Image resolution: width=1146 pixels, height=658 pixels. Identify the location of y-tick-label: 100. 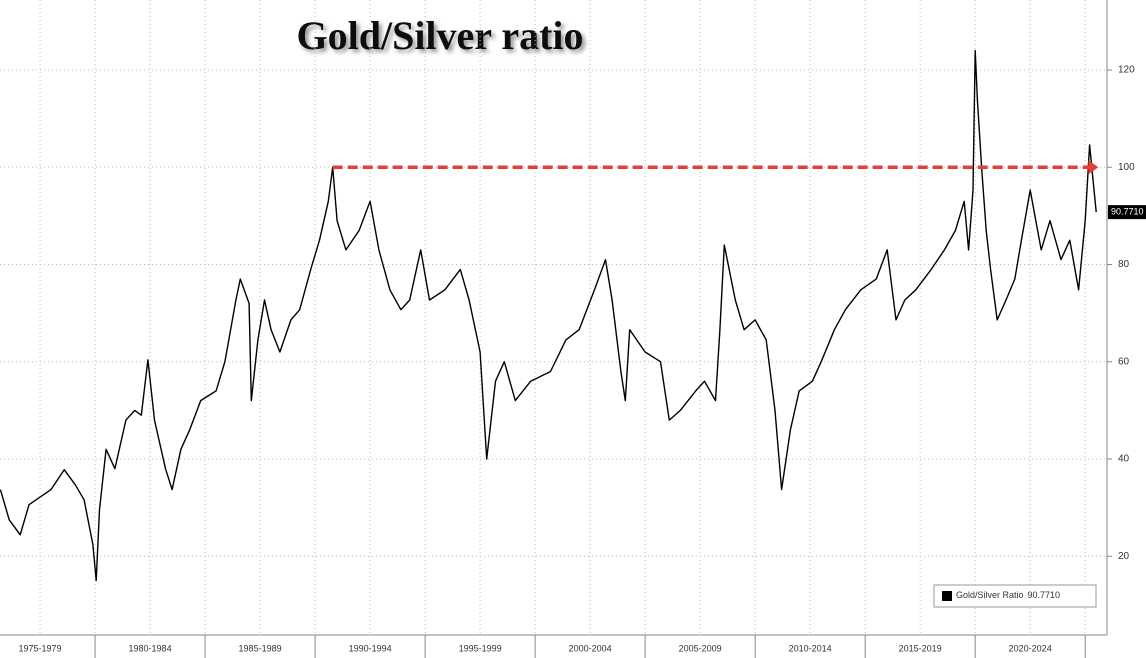
(1126, 167).